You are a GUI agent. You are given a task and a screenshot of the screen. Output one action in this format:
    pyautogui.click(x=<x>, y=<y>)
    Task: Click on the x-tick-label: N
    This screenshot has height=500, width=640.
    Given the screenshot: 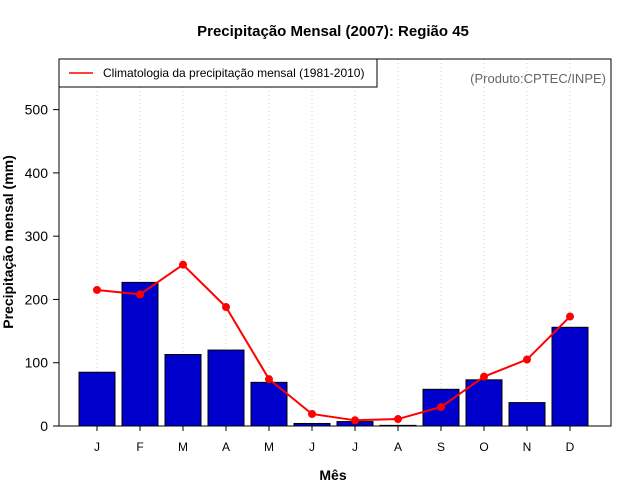 What is the action you would take?
    pyautogui.click(x=527, y=447)
    